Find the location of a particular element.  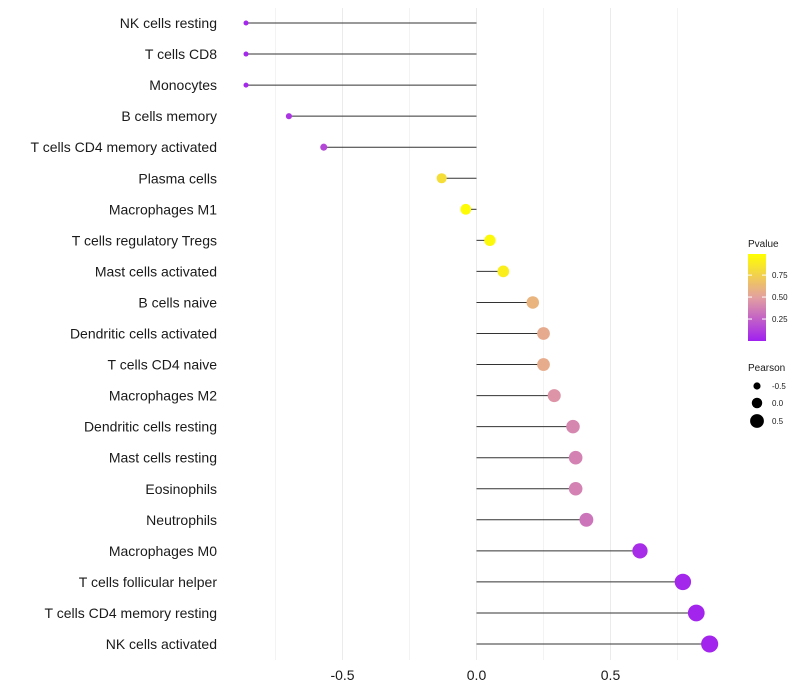

category-label: Monocytes is located at coordinates (183, 85).